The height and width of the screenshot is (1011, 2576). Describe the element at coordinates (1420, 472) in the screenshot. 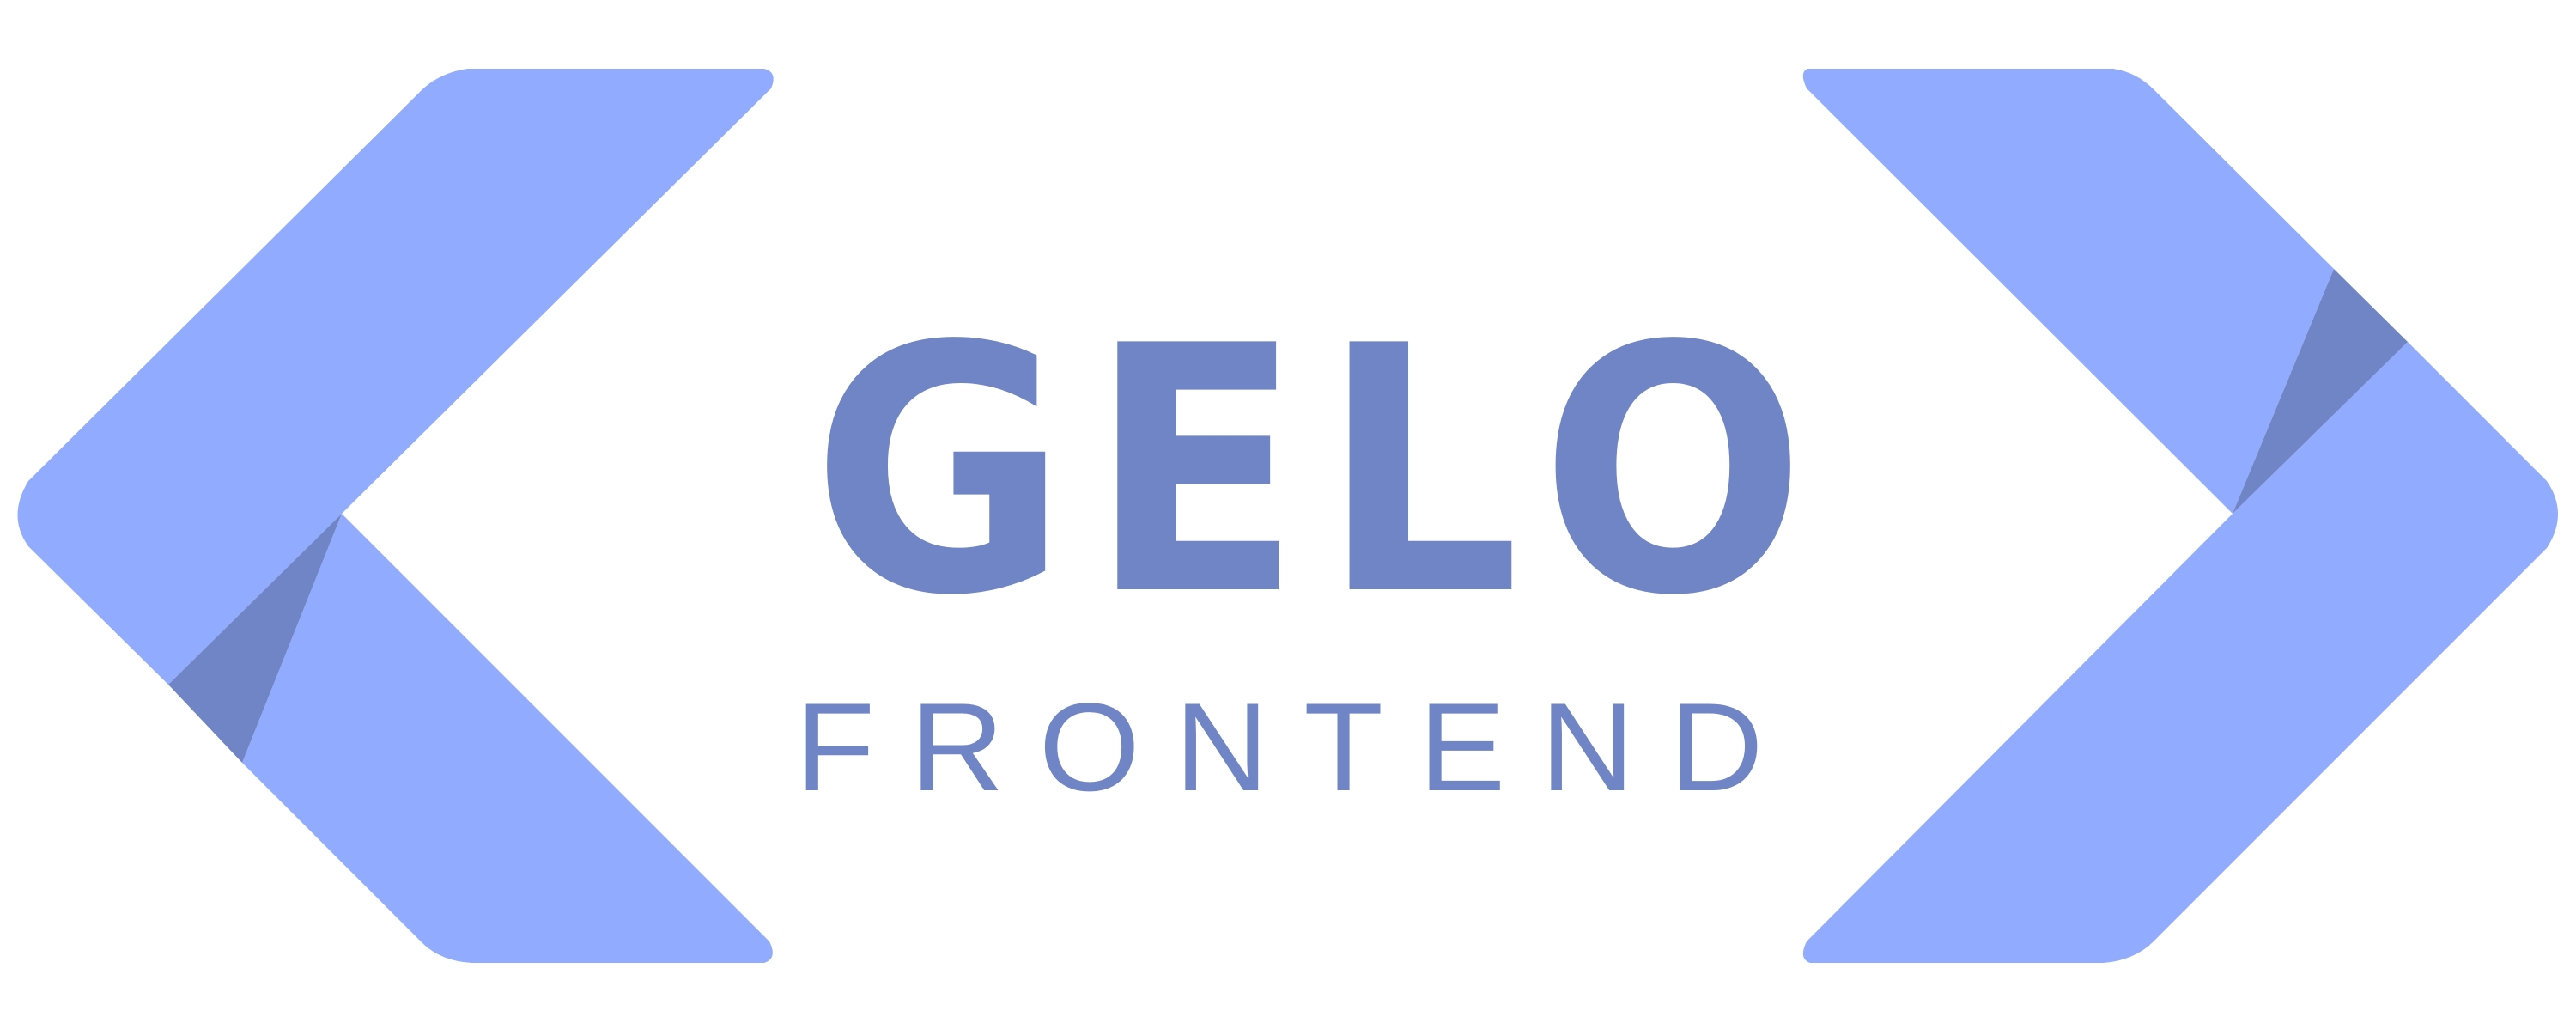

I see `wordmark-letter: L` at that location.